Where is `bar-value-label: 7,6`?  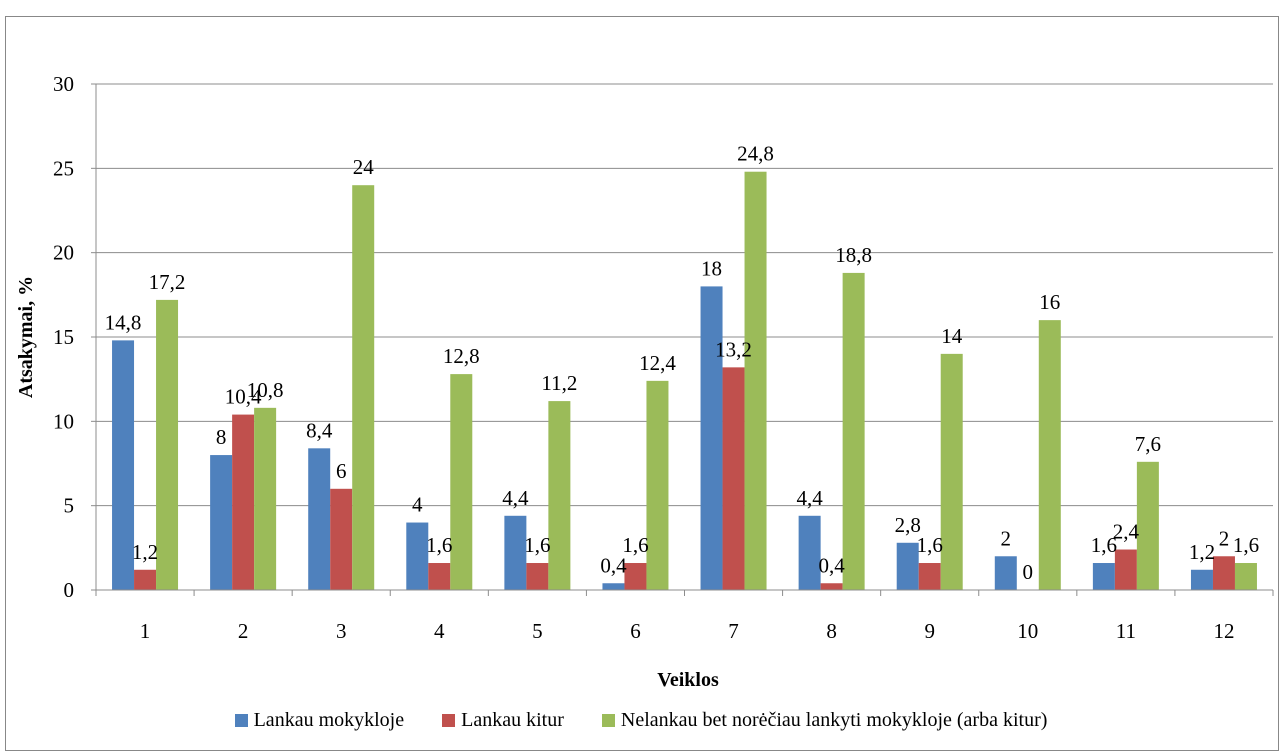
bar-value-label: 7,6 is located at coordinates (1148, 444).